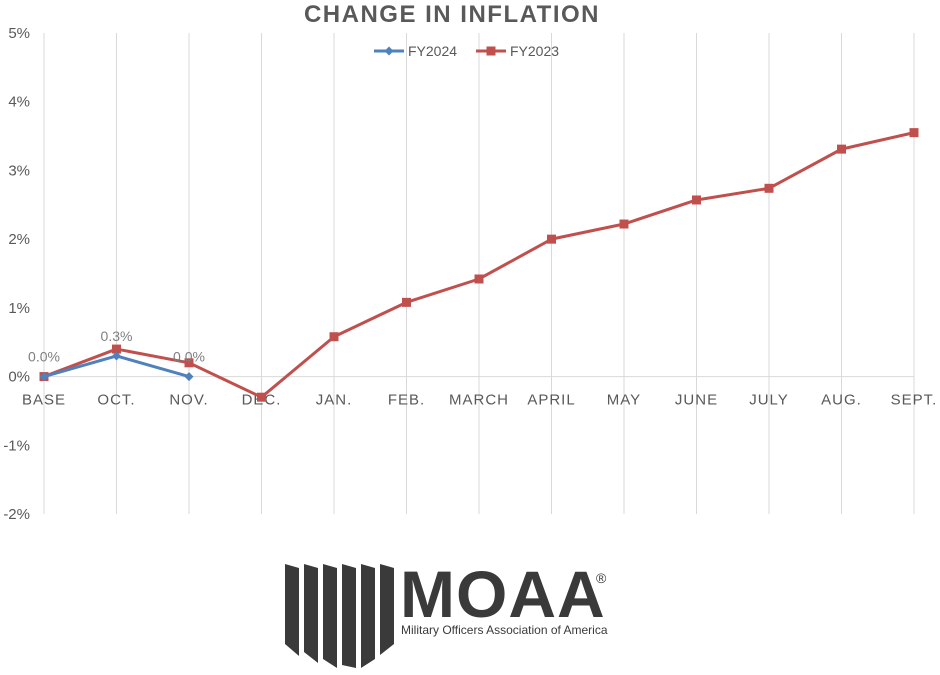 This screenshot has height=675, width=940. Describe the element at coordinates (16, 514) in the screenshot. I see `y-tick-label: -2%` at that location.